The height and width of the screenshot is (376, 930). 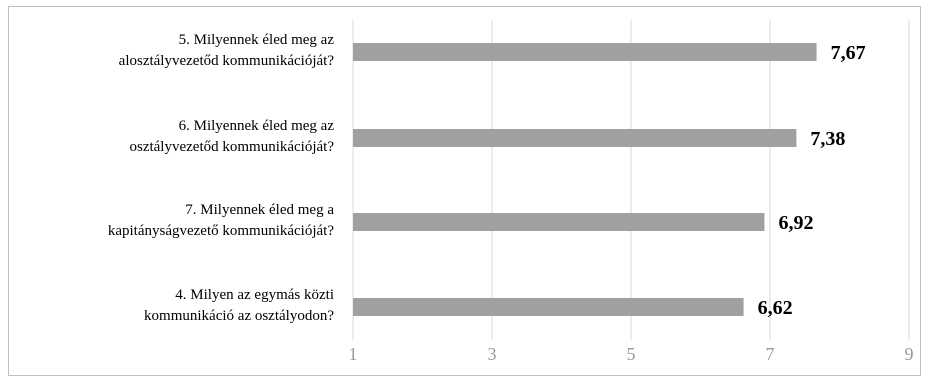 What do you see at coordinates (795, 223) in the screenshot?
I see `value-label: 6,92` at bounding box center [795, 223].